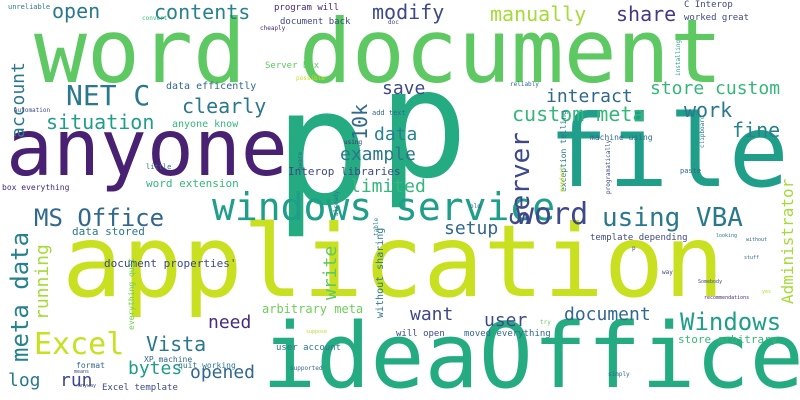 The height and width of the screenshot is (400, 800). What do you see at coordinates (292, 66) in the screenshot?
I see `word: Server box` at bounding box center [292, 66].